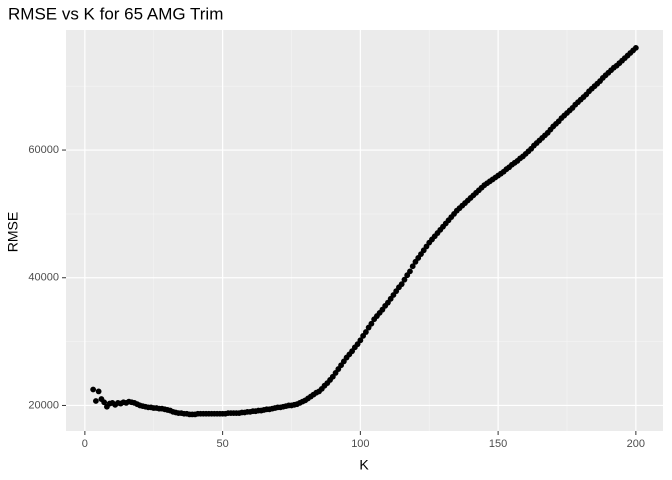 The width and height of the screenshot is (672, 480). I want to click on x-axis-title: K, so click(364, 465).